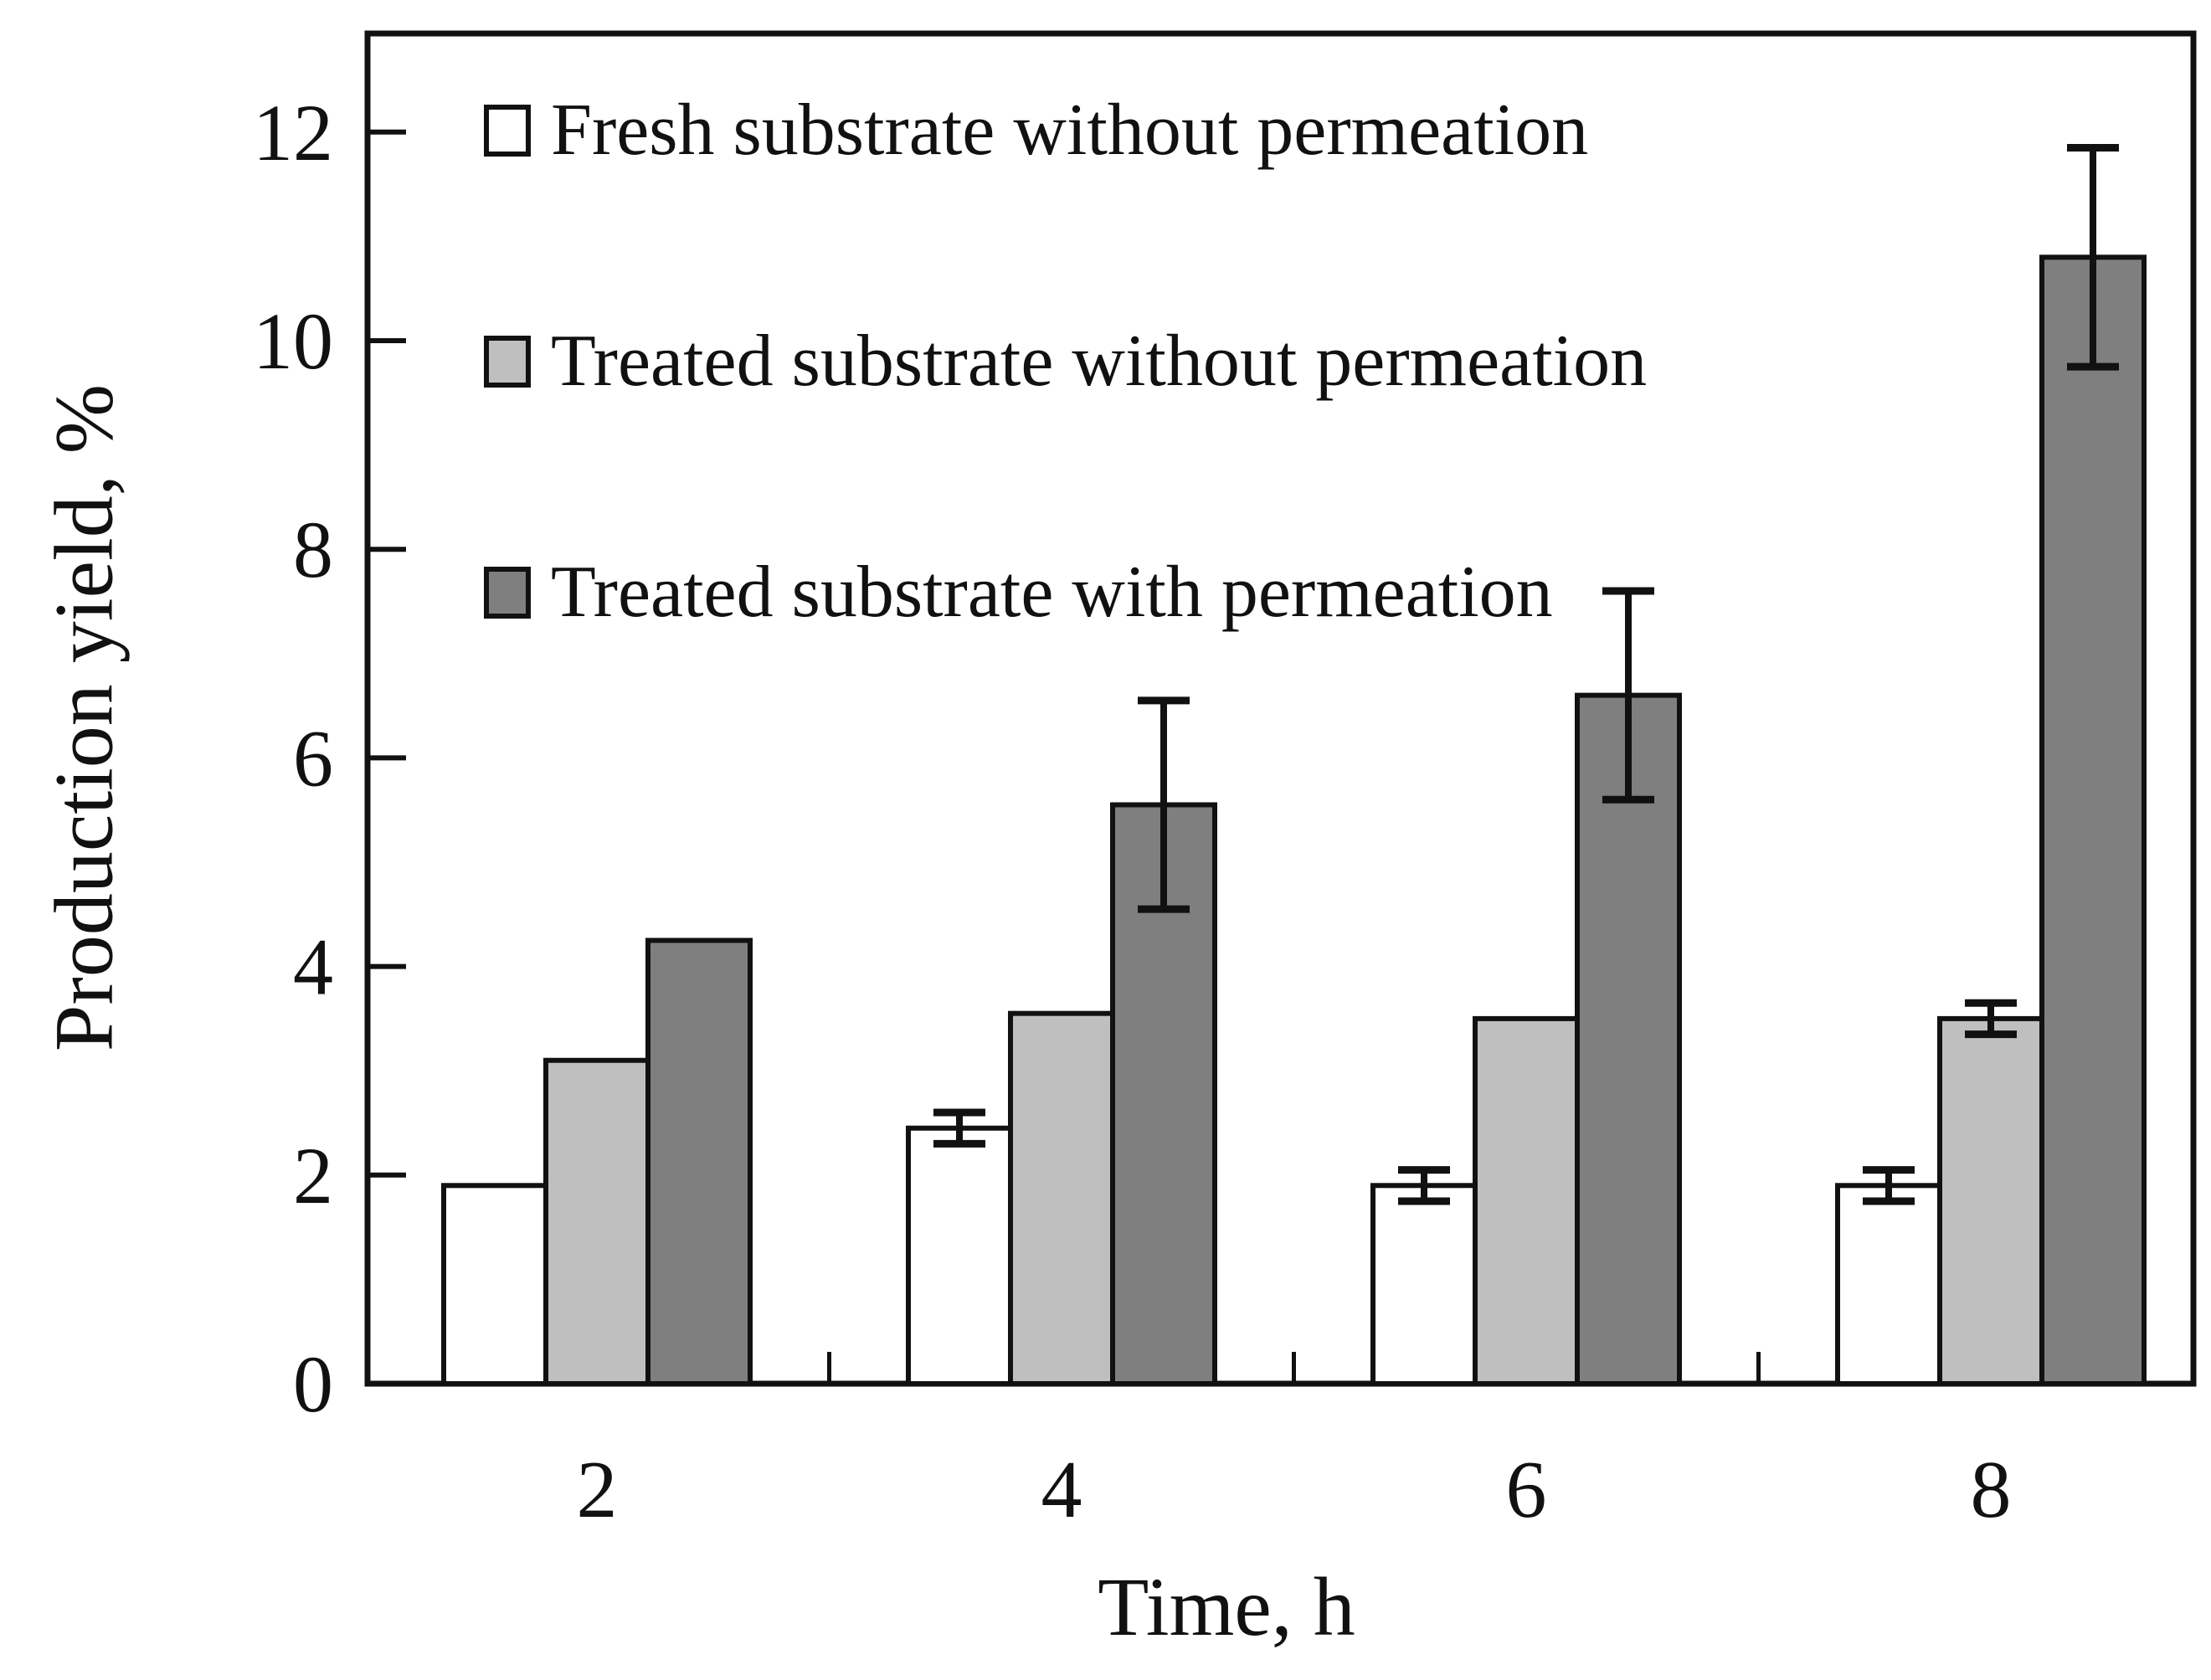 The width and height of the screenshot is (2211, 1680). What do you see at coordinates (313, 1175) in the screenshot?
I see `y-tick-label: 2` at bounding box center [313, 1175].